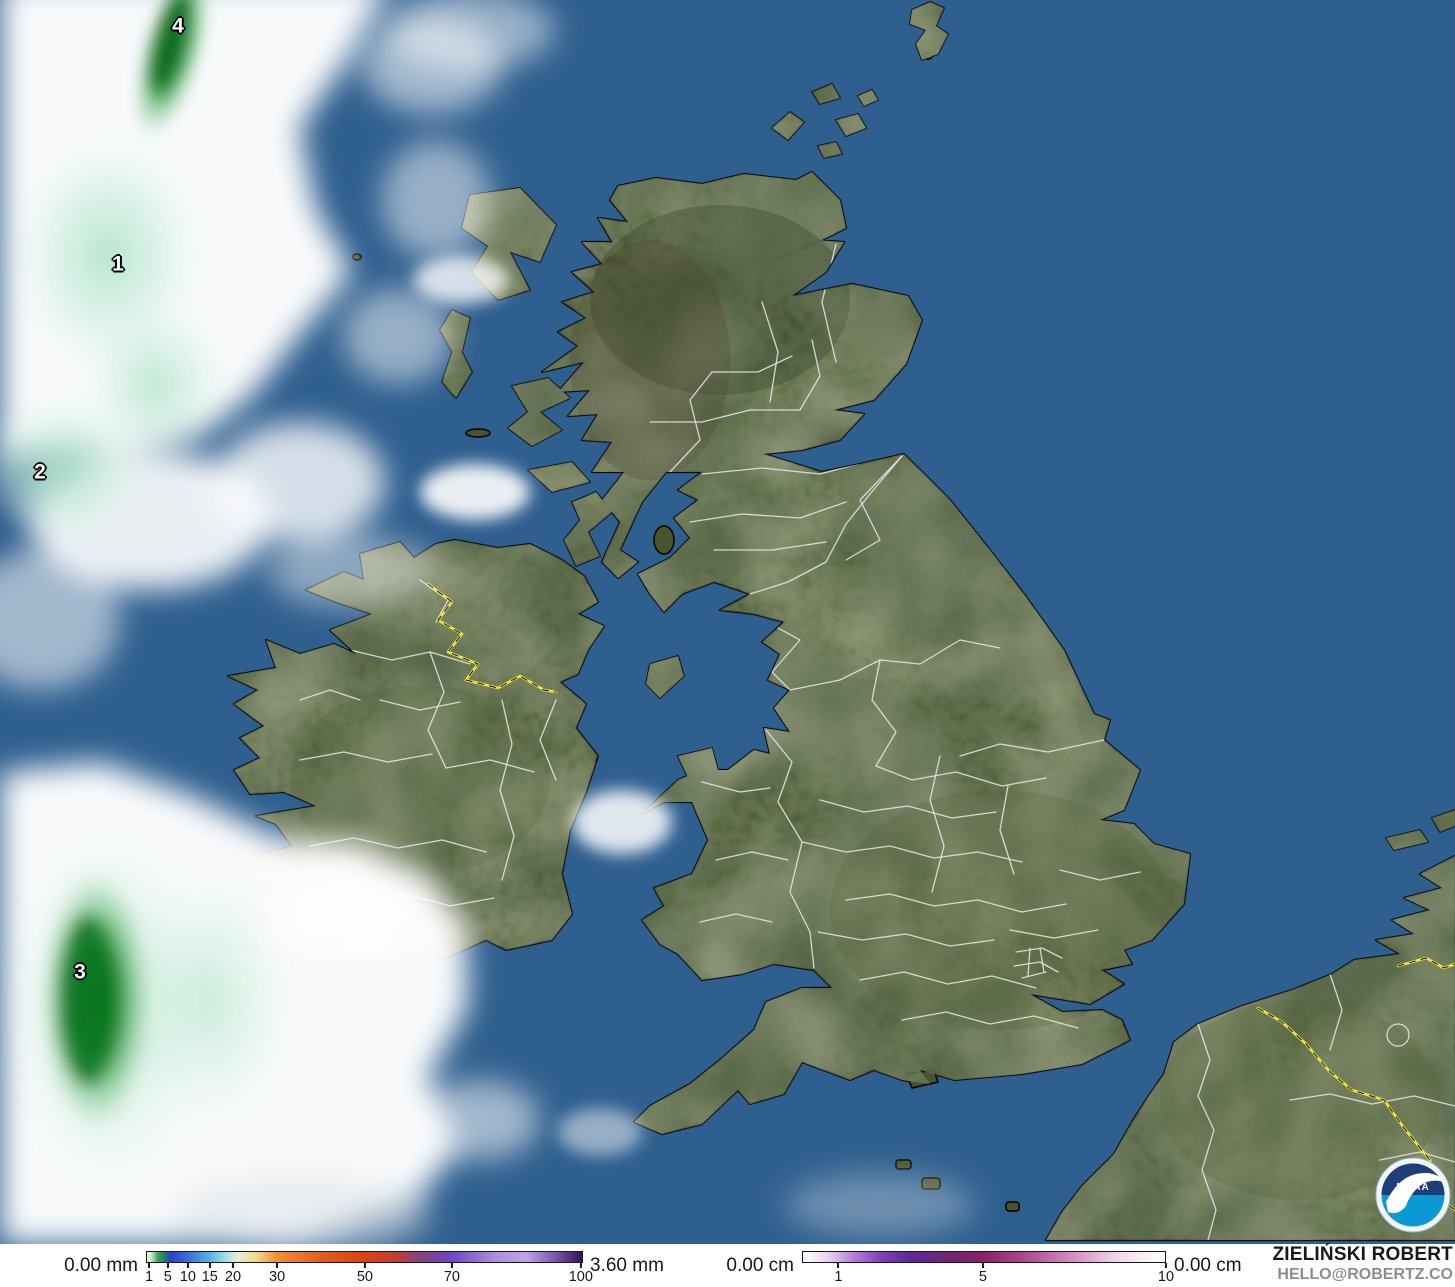 The height and width of the screenshot is (1287, 1455). What do you see at coordinates (233, 1274) in the screenshot?
I see `tick: 20` at bounding box center [233, 1274].